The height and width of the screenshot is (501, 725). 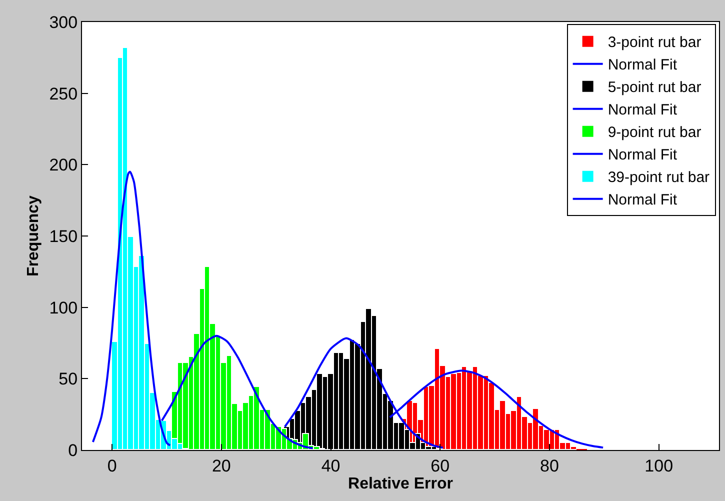 What do you see at coordinates (655, 133) in the screenshot?
I see `legend-label: 9-point rut bar` at bounding box center [655, 133].